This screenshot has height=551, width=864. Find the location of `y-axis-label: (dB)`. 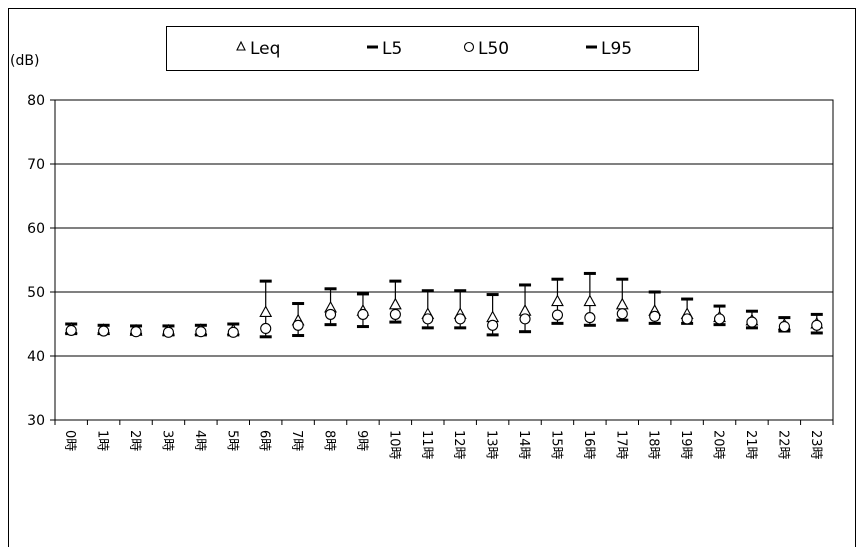

y-axis-label: (dB) is located at coordinates (24, 61).